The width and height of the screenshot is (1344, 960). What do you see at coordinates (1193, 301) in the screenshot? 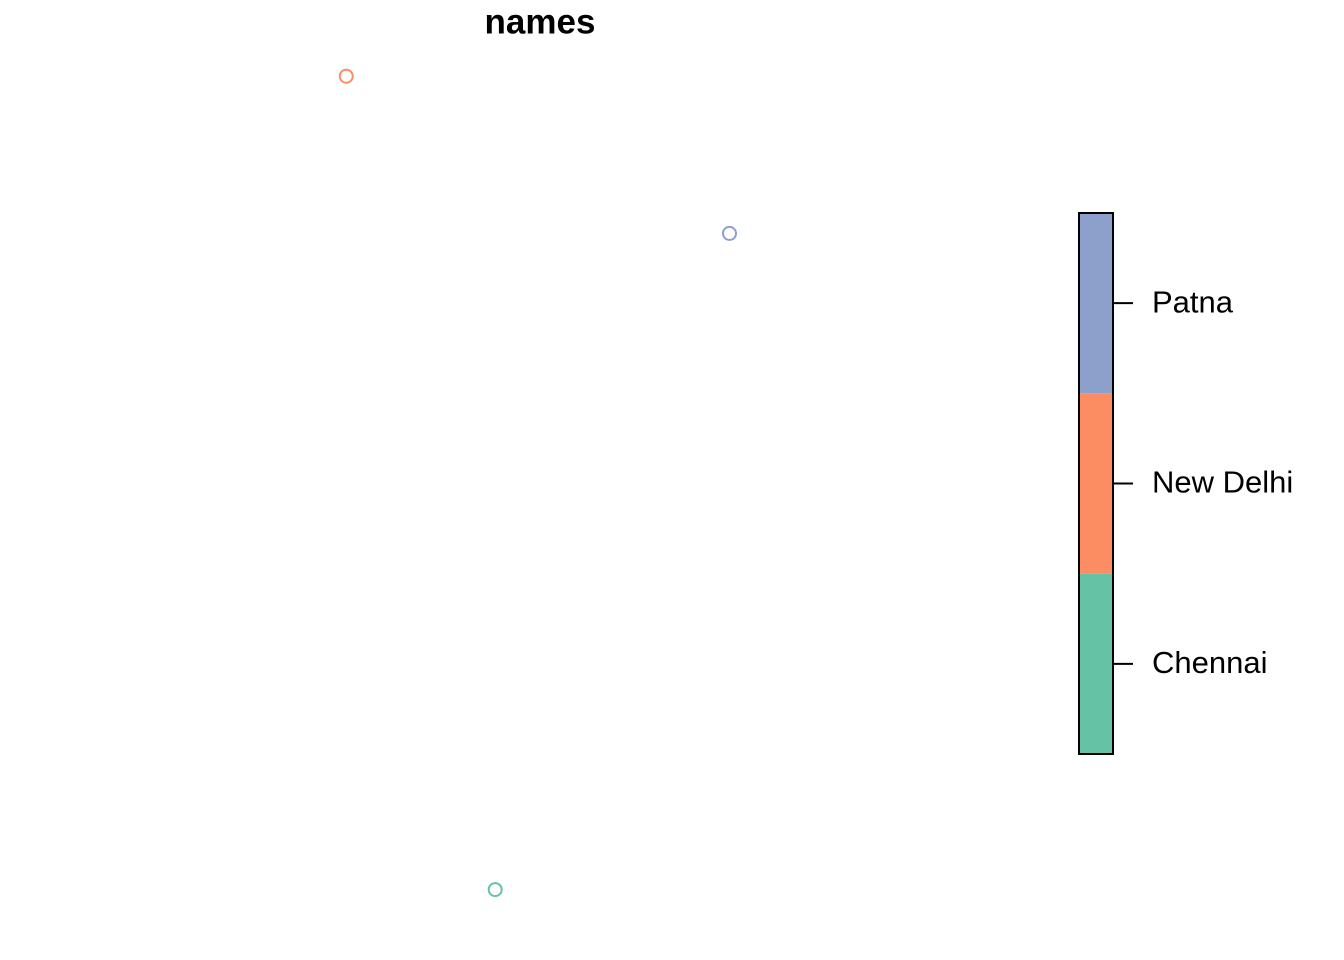
I see `legend-label: Patna` at bounding box center [1193, 301].